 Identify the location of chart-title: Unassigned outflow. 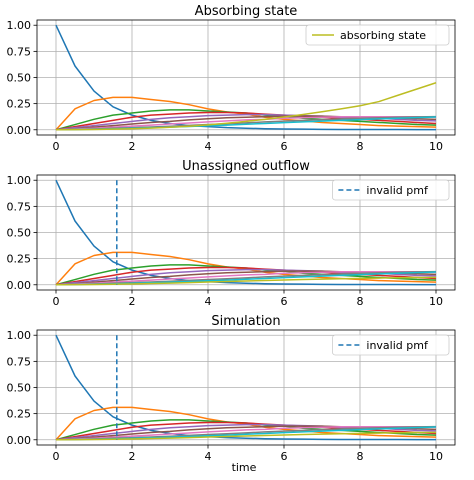
(246, 166).